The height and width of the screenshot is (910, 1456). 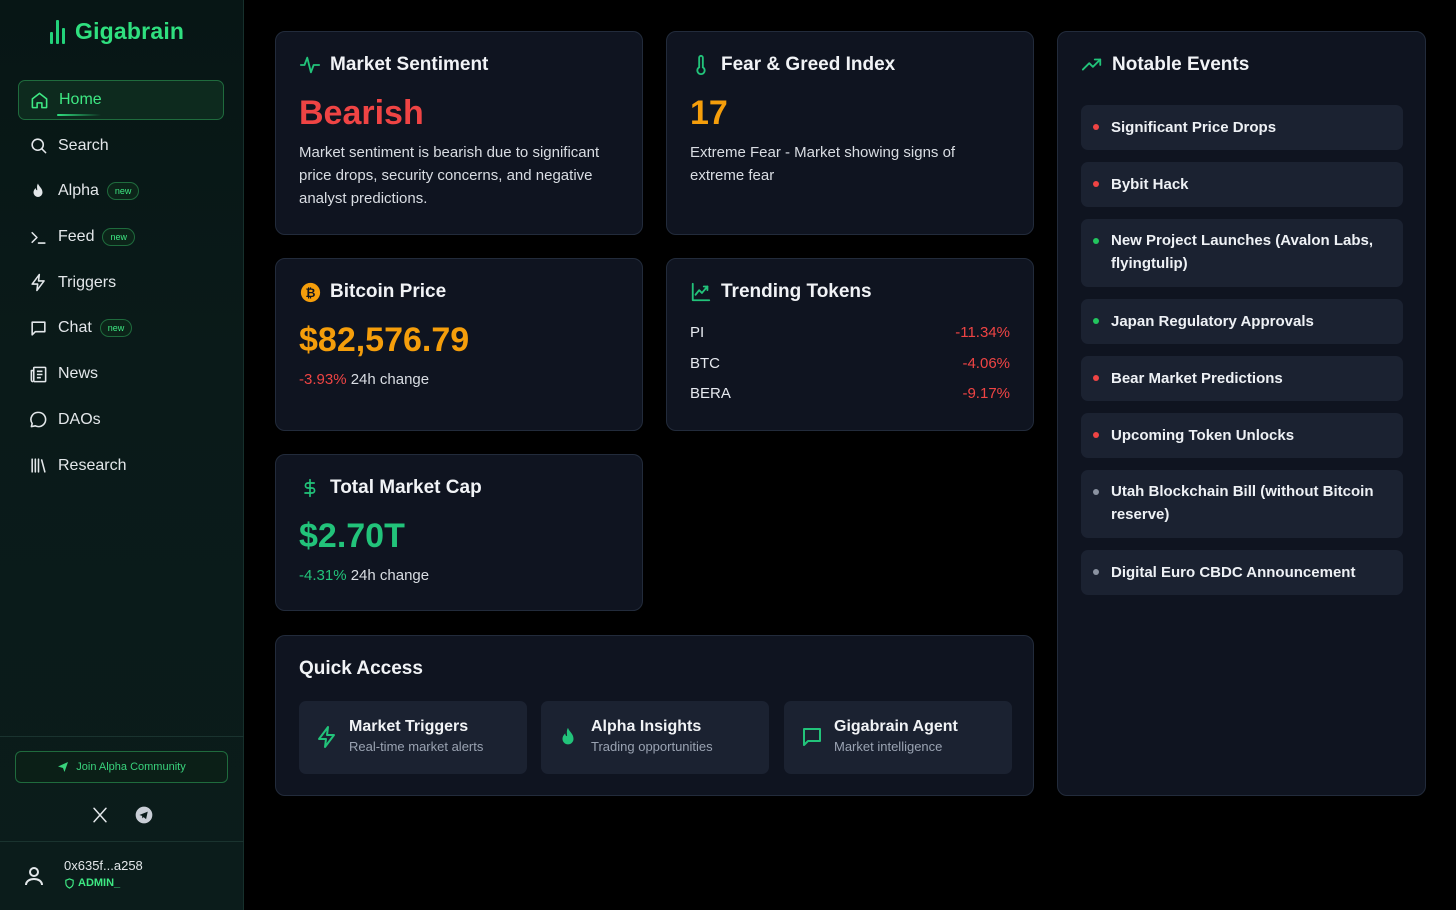 I want to click on user-profile: 0x635f...a258 ADMIN_, so click(x=122, y=876).